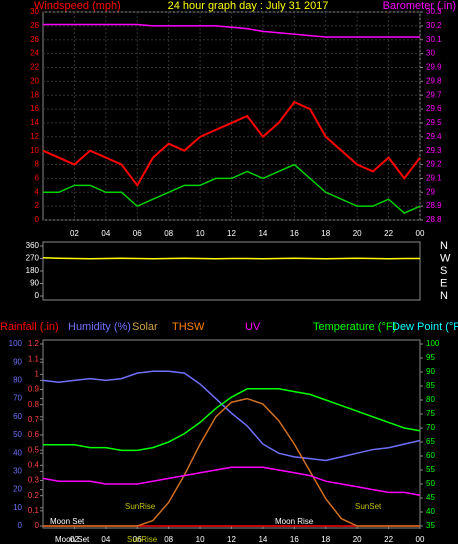 The width and height of the screenshot is (458, 544). I want to click on y-tick-label: 22, so click(34, 67).